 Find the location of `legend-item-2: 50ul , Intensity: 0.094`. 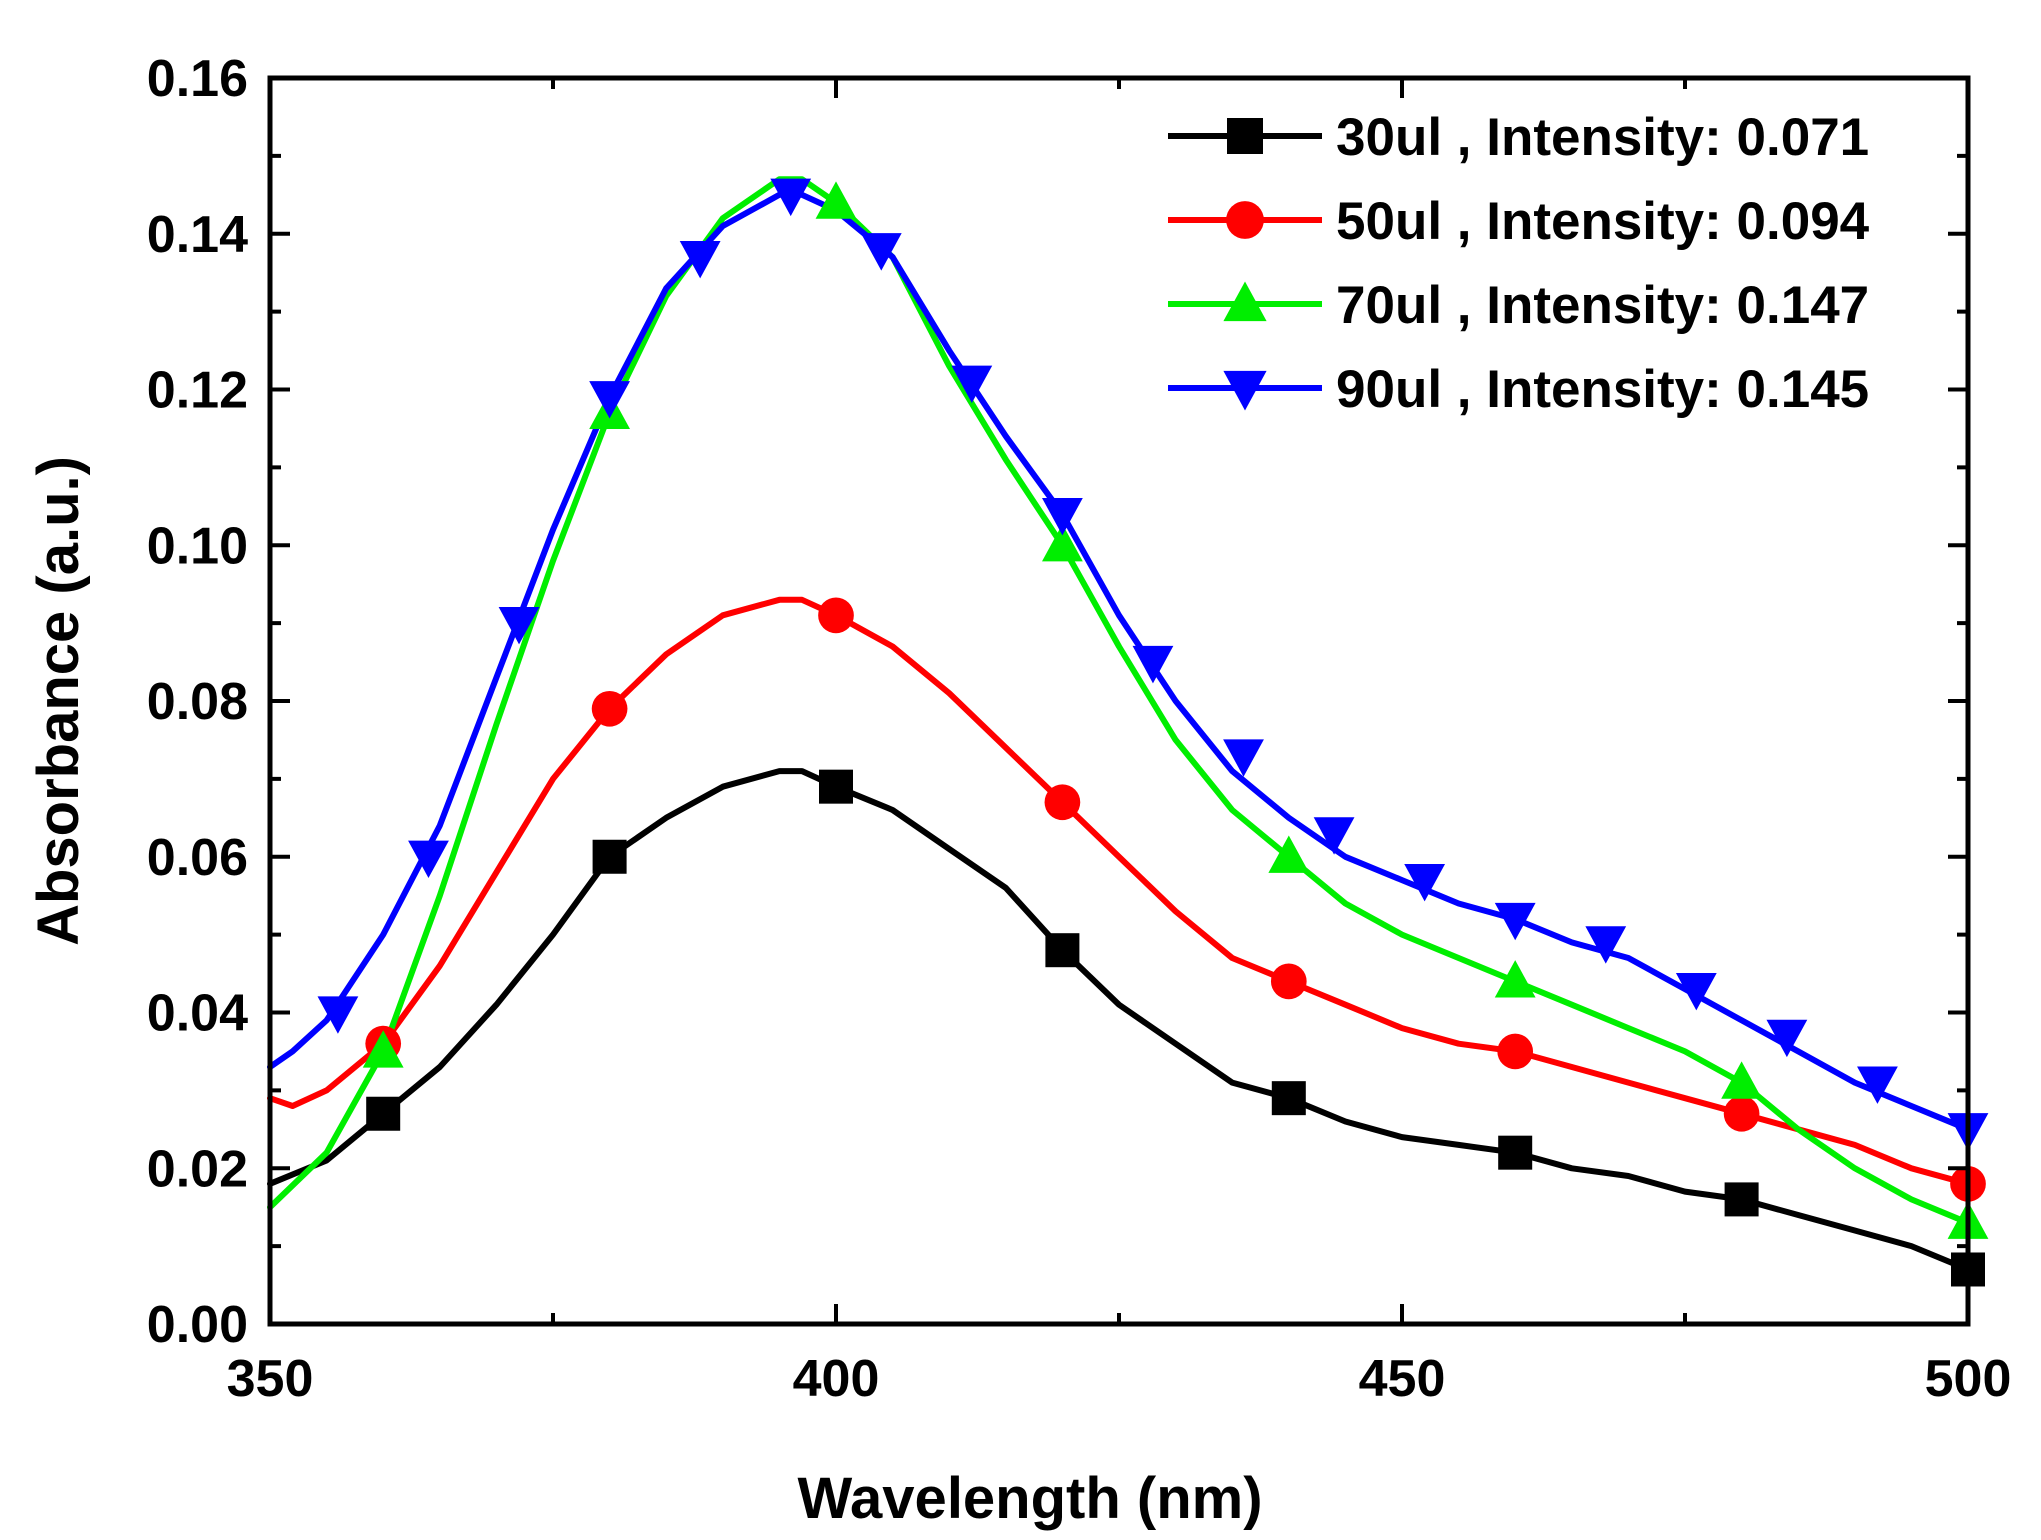

legend-item-2: 50ul , Intensity: 0.094 is located at coordinates (1519, 221).